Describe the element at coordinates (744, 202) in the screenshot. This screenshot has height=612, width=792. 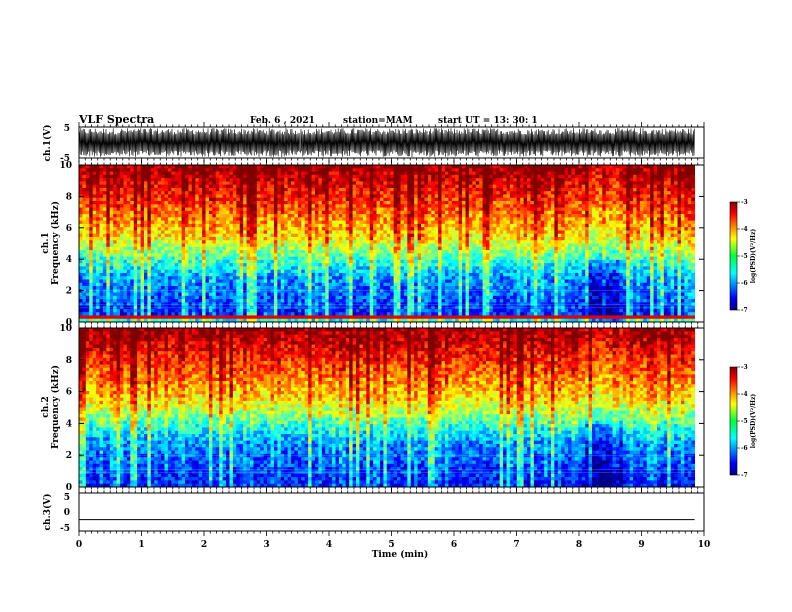
I see `ch1-colorbar-tick--3: -3` at that location.